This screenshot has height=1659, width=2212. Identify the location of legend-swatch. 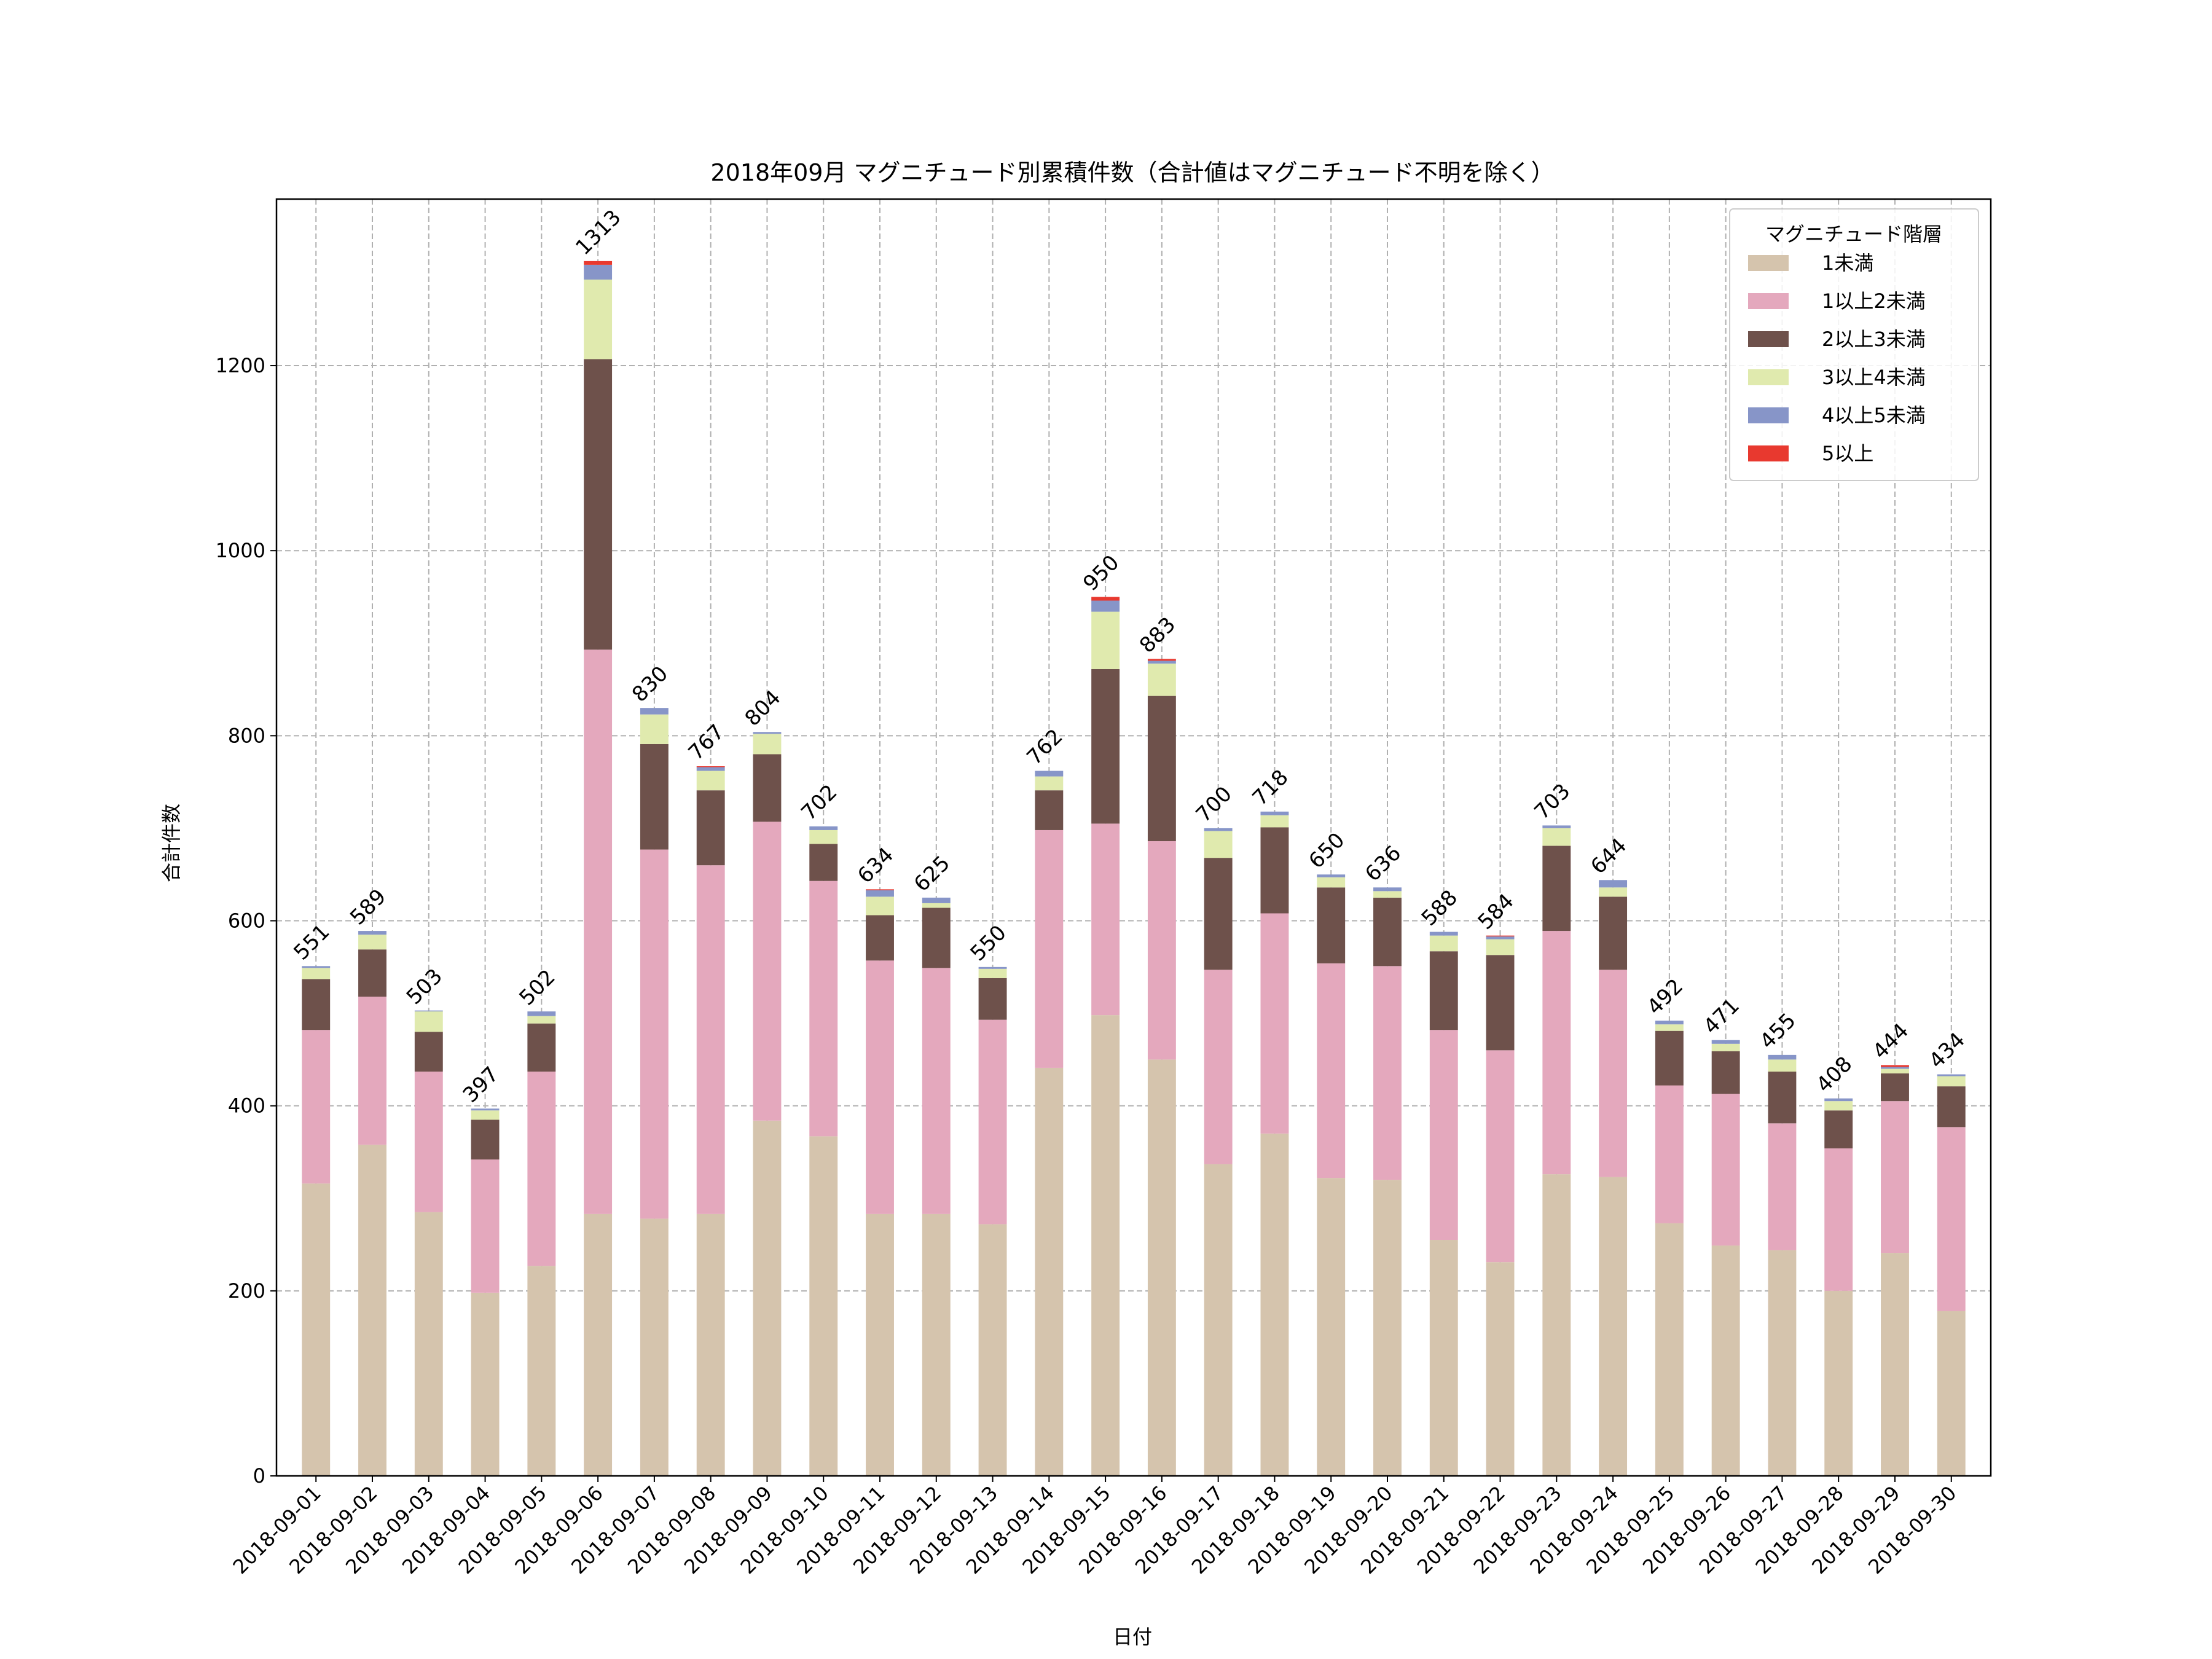
(1768, 377).